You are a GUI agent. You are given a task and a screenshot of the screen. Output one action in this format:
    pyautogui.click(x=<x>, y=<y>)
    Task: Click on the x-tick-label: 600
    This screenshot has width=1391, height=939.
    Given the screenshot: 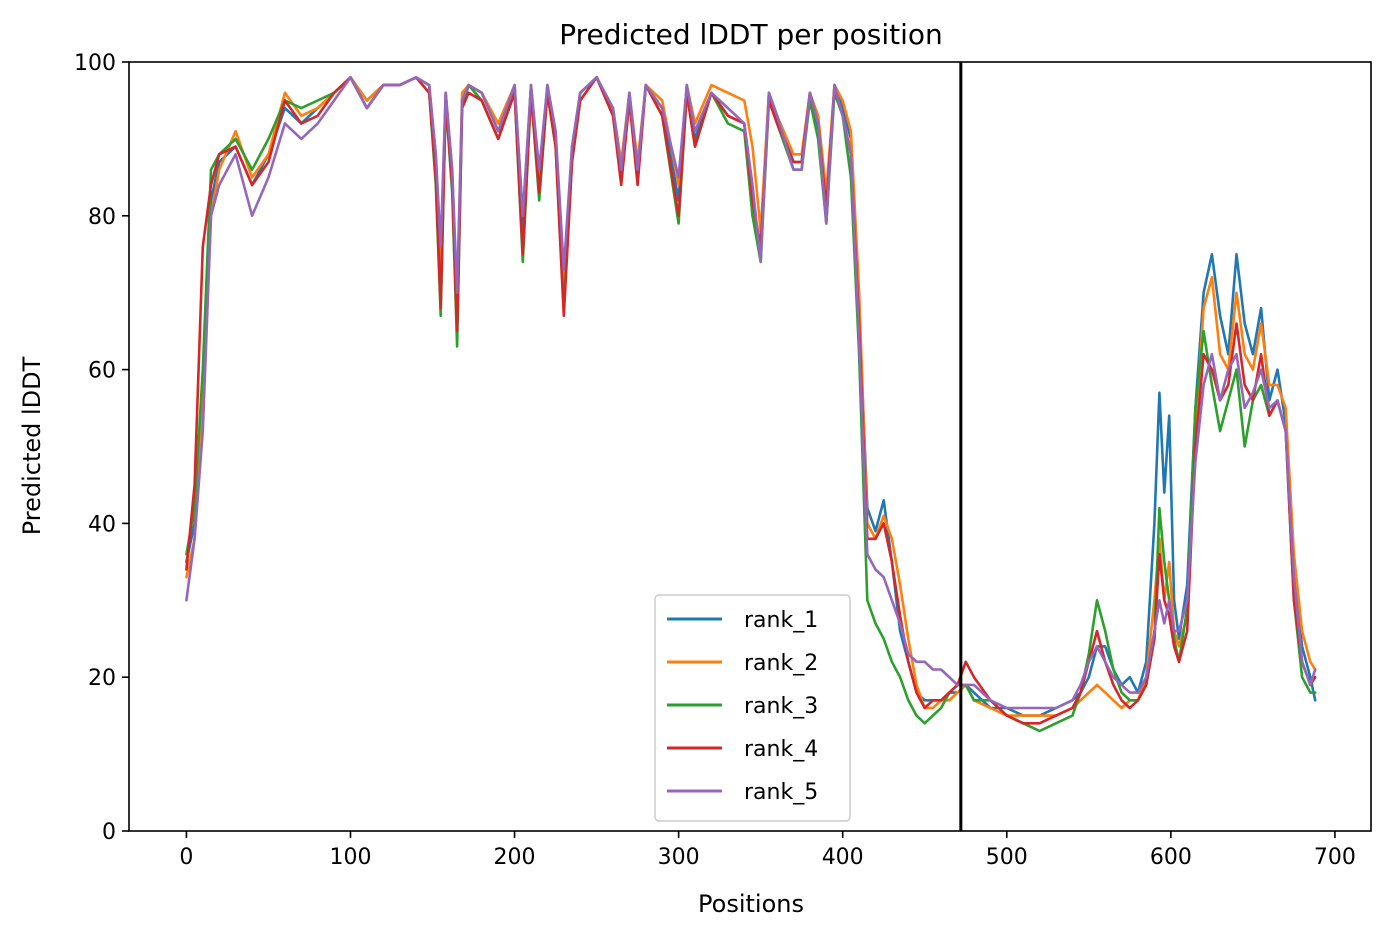 What is the action you would take?
    pyautogui.click(x=1171, y=857)
    